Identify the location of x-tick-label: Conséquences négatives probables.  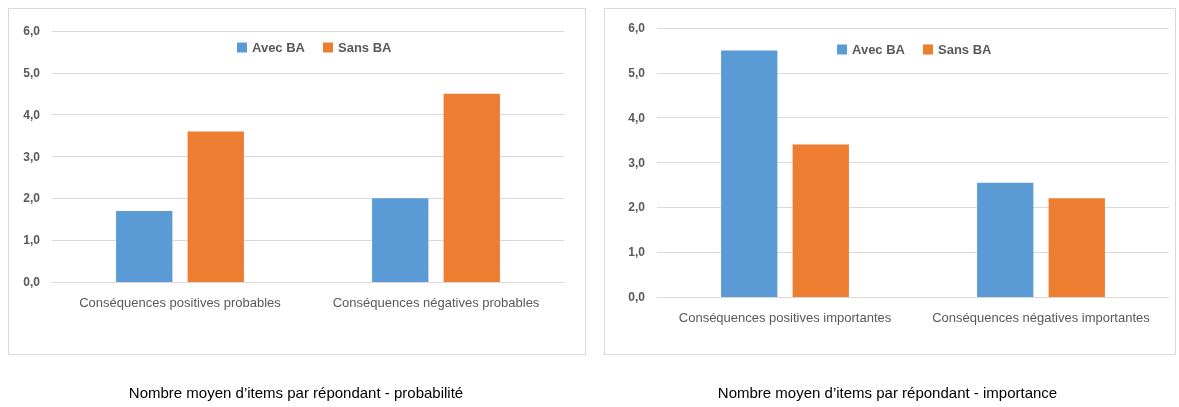
(436, 302).